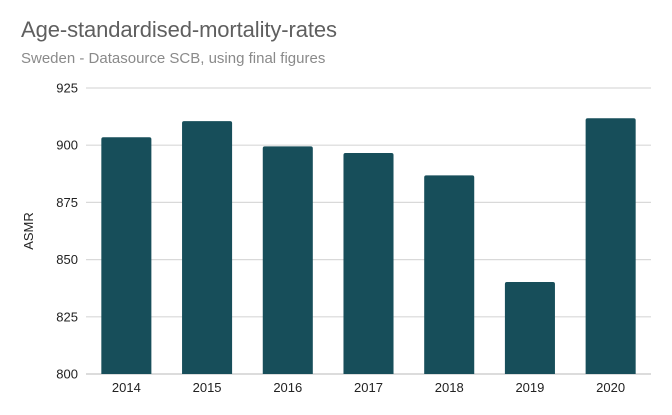  What do you see at coordinates (67, 316) in the screenshot?
I see `y-tick-label: 825` at bounding box center [67, 316].